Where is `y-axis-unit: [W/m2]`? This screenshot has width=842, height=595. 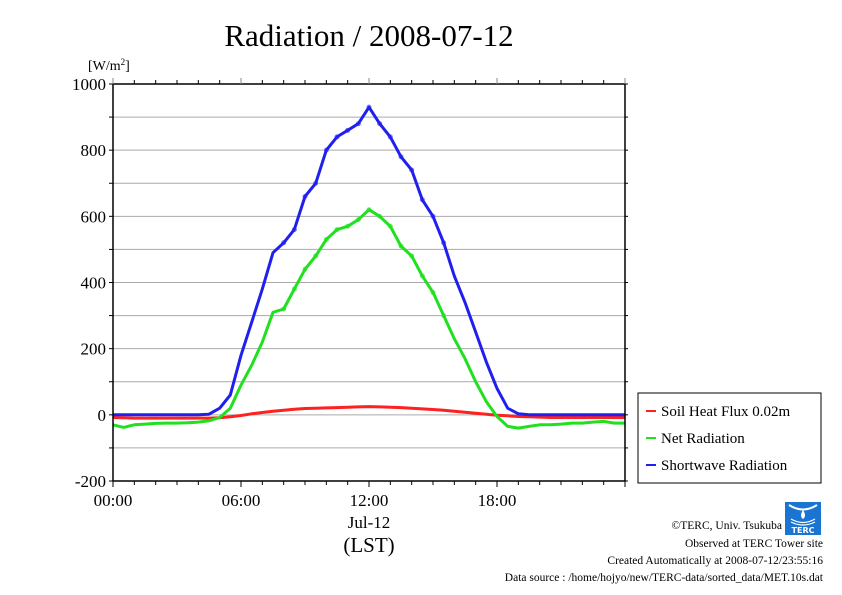 y-axis-unit: [W/m2] is located at coordinates (109, 65).